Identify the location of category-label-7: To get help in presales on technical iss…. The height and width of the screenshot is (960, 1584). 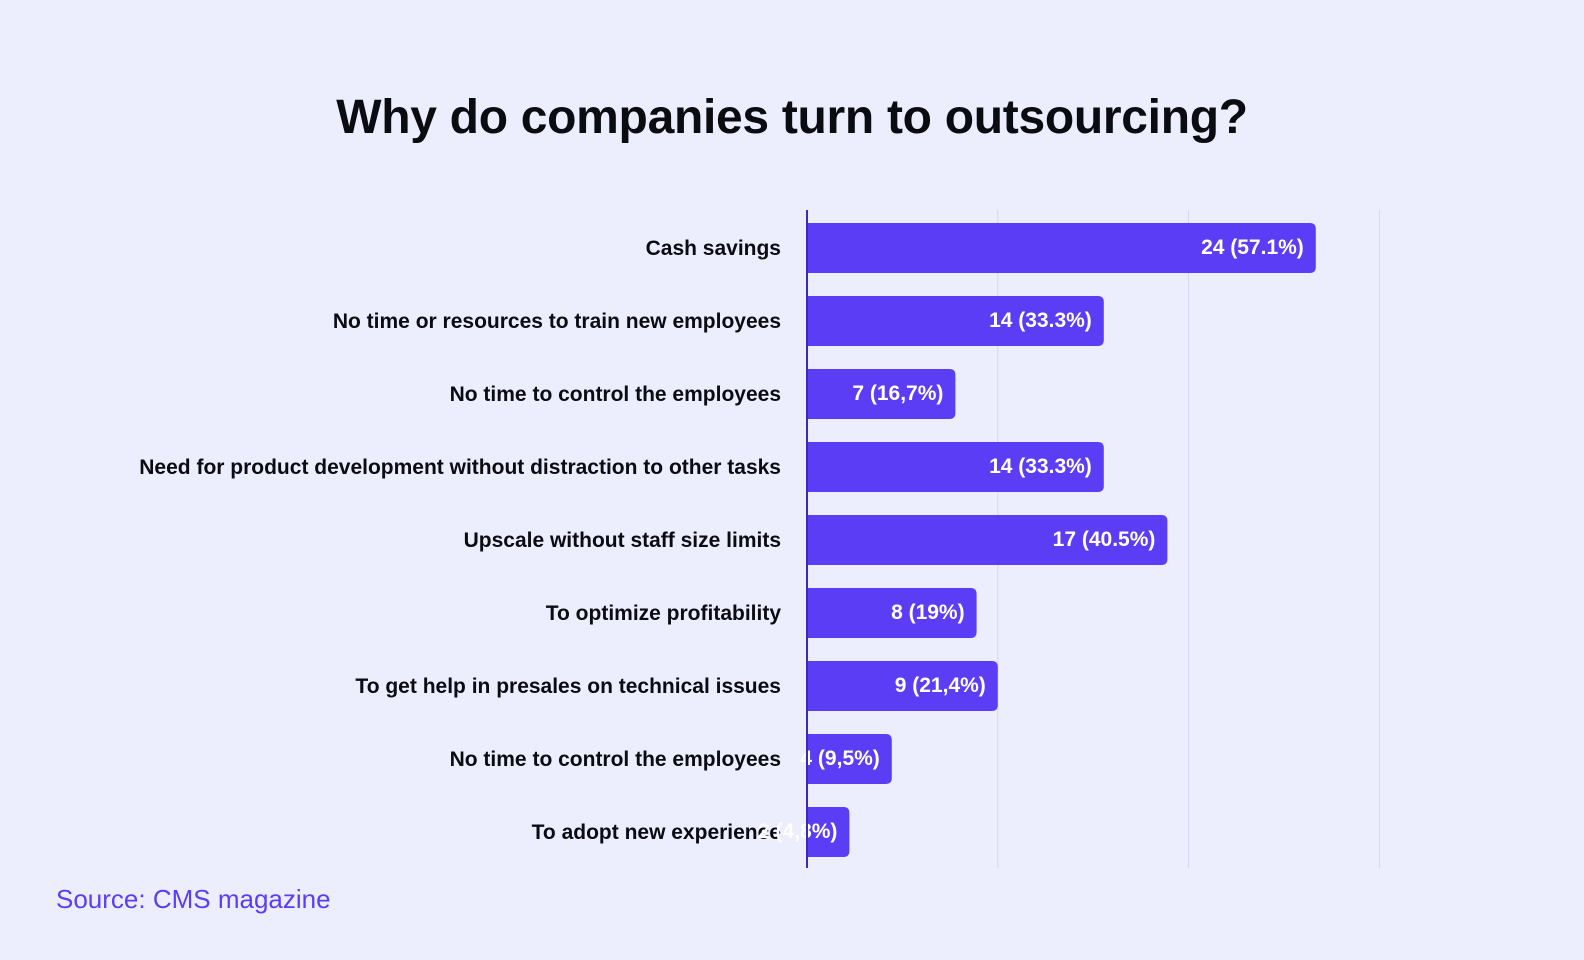
(568, 686).